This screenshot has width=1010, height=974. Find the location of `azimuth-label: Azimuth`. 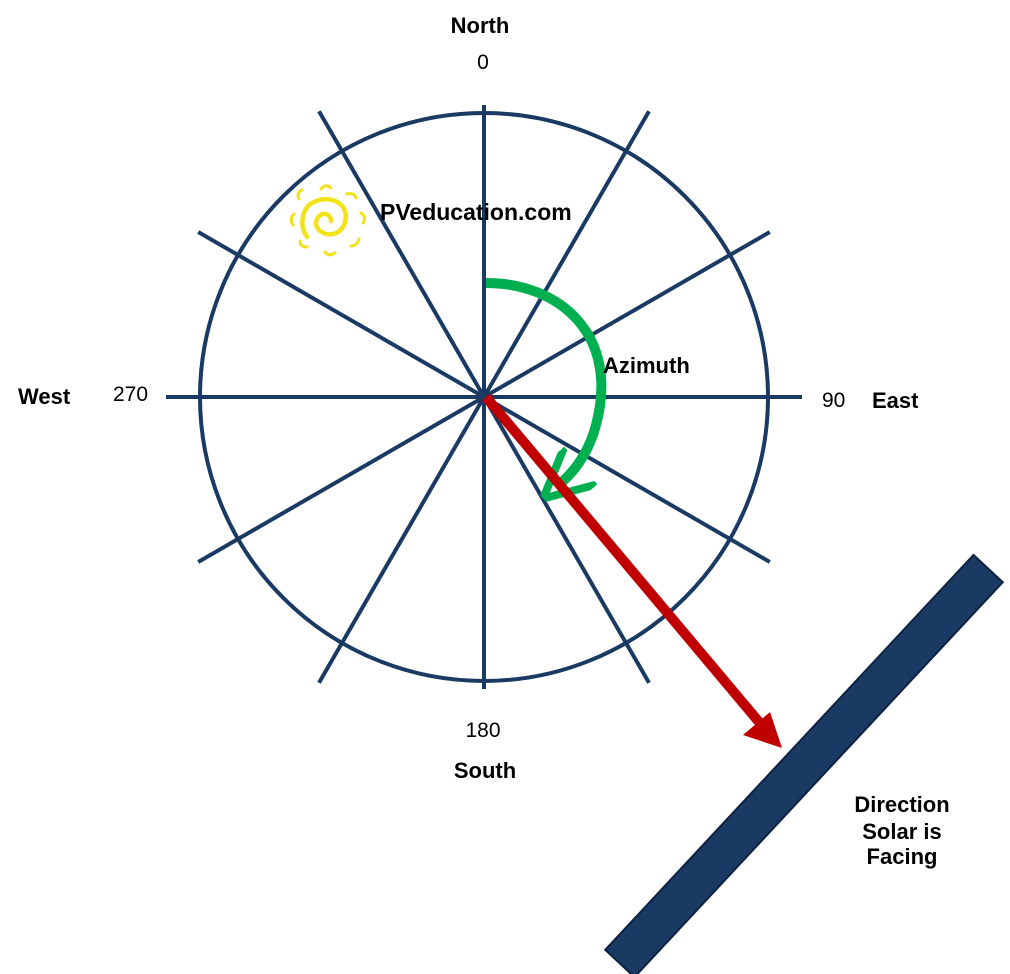

azimuth-label: Azimuth is located at coordinates (646, 365).